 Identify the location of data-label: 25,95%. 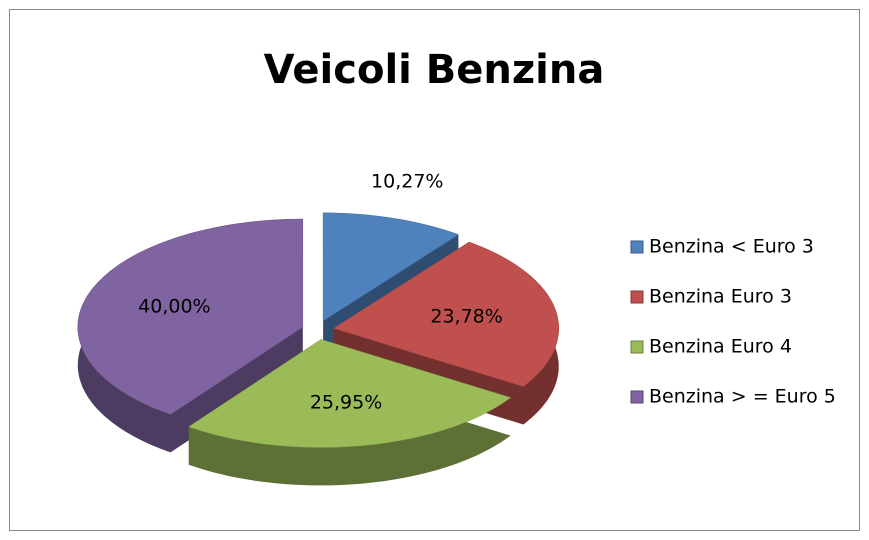
(346, 403).